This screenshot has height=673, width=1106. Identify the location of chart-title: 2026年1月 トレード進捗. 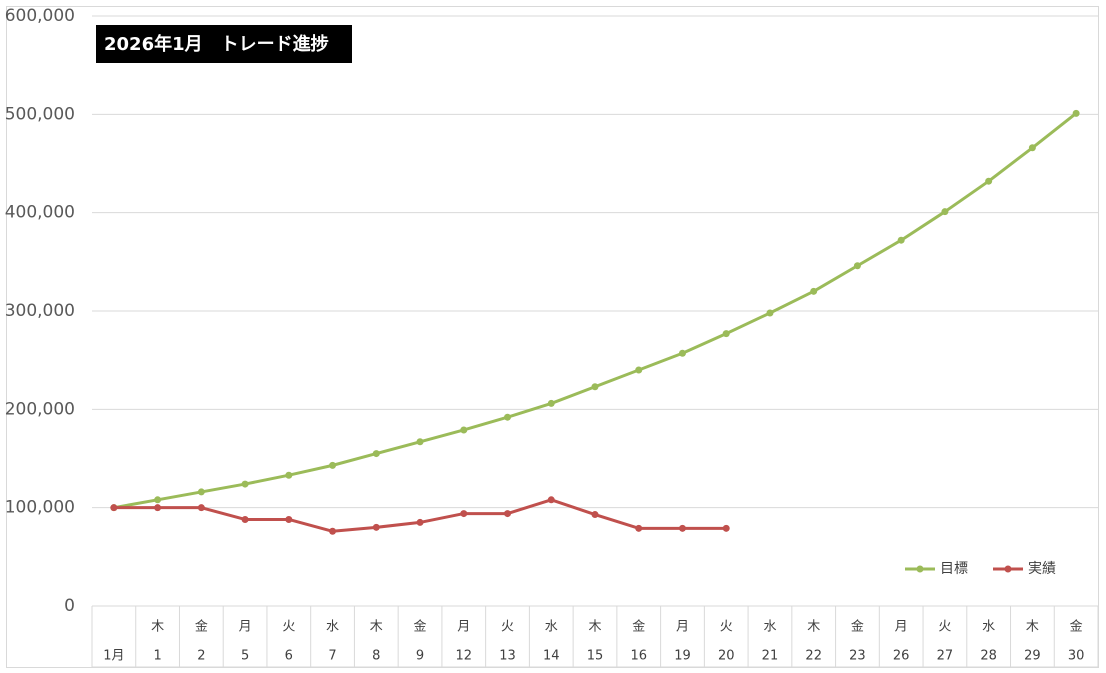
(216, 44).